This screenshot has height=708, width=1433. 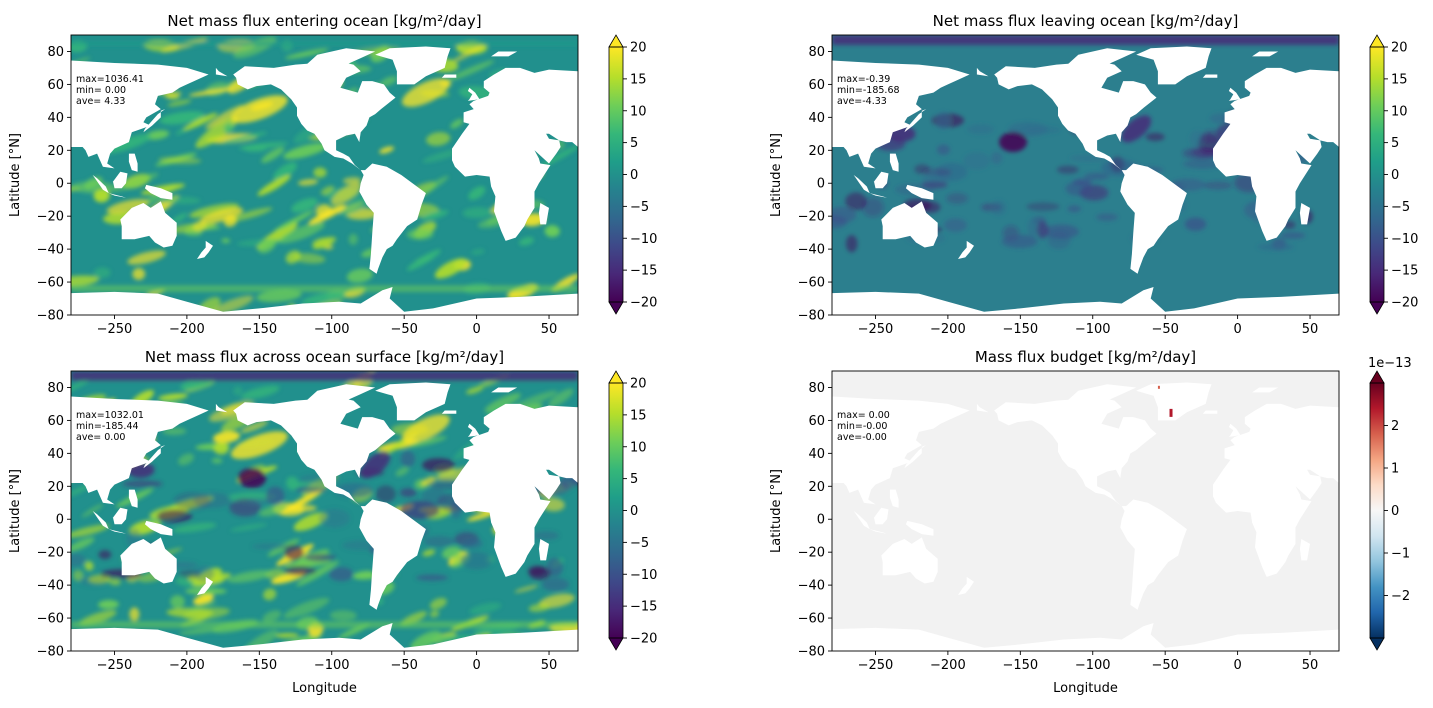 I want to click on colorbar-tick-label: 5, so click(x=634, y=143).